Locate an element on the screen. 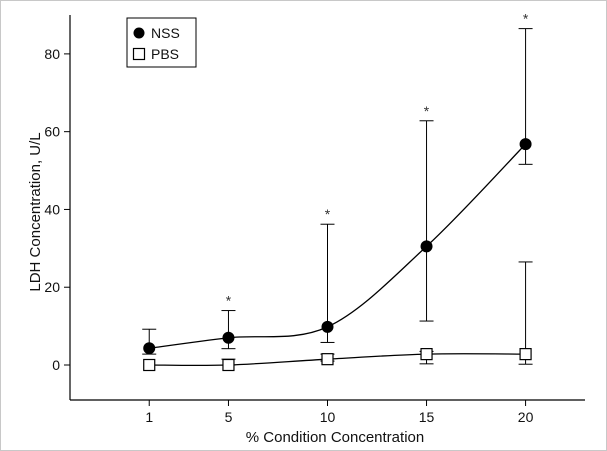 This screenshot has height=451, width=607. x-tick-label: 20 is located at coordinates (526, 417).